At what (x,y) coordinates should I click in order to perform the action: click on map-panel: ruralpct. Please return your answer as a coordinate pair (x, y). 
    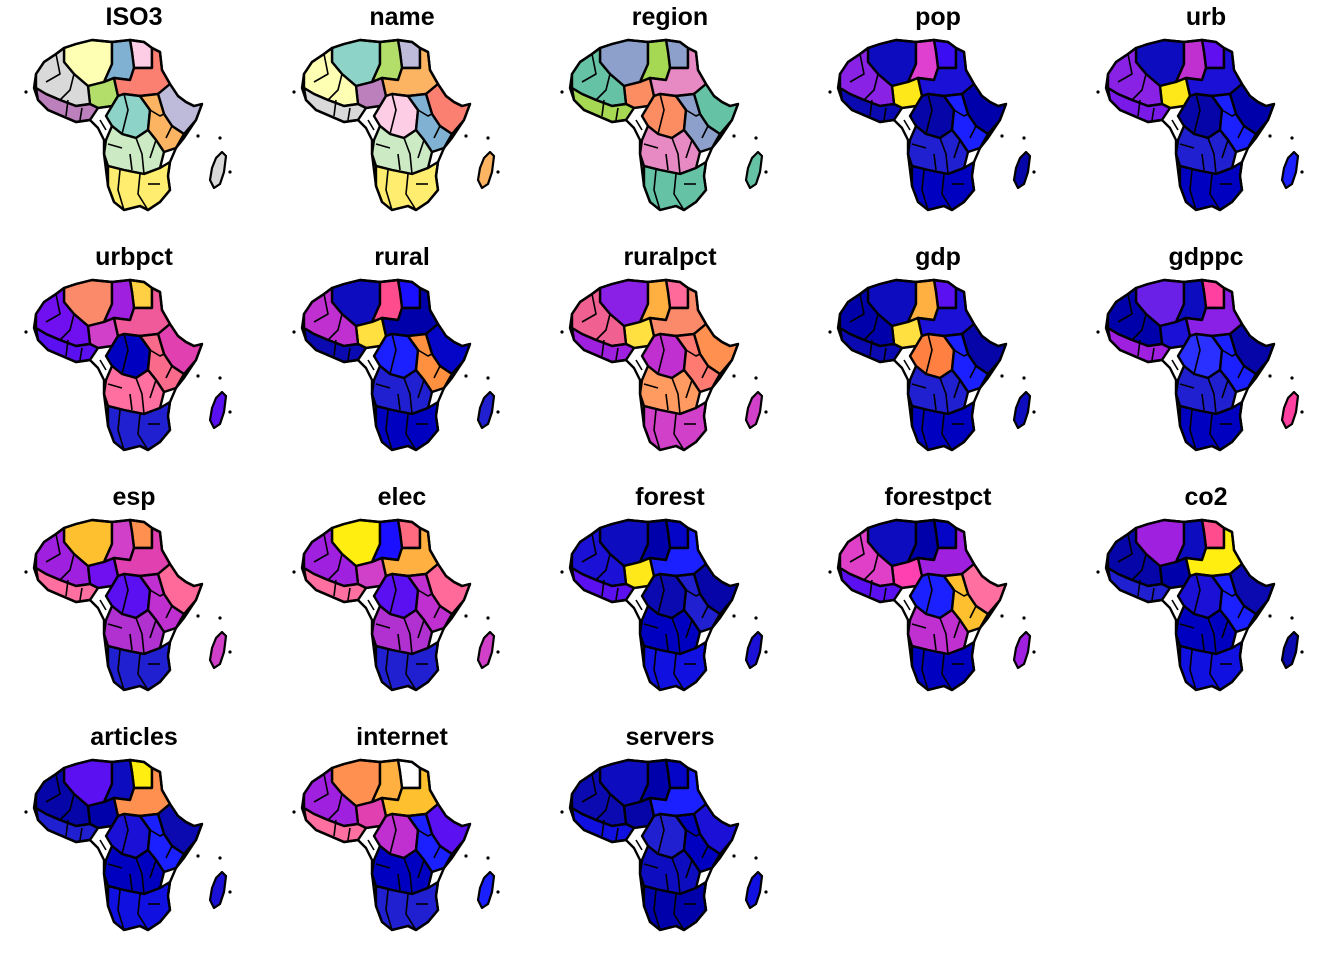
    Looking at the image, I should click on (670, 360).